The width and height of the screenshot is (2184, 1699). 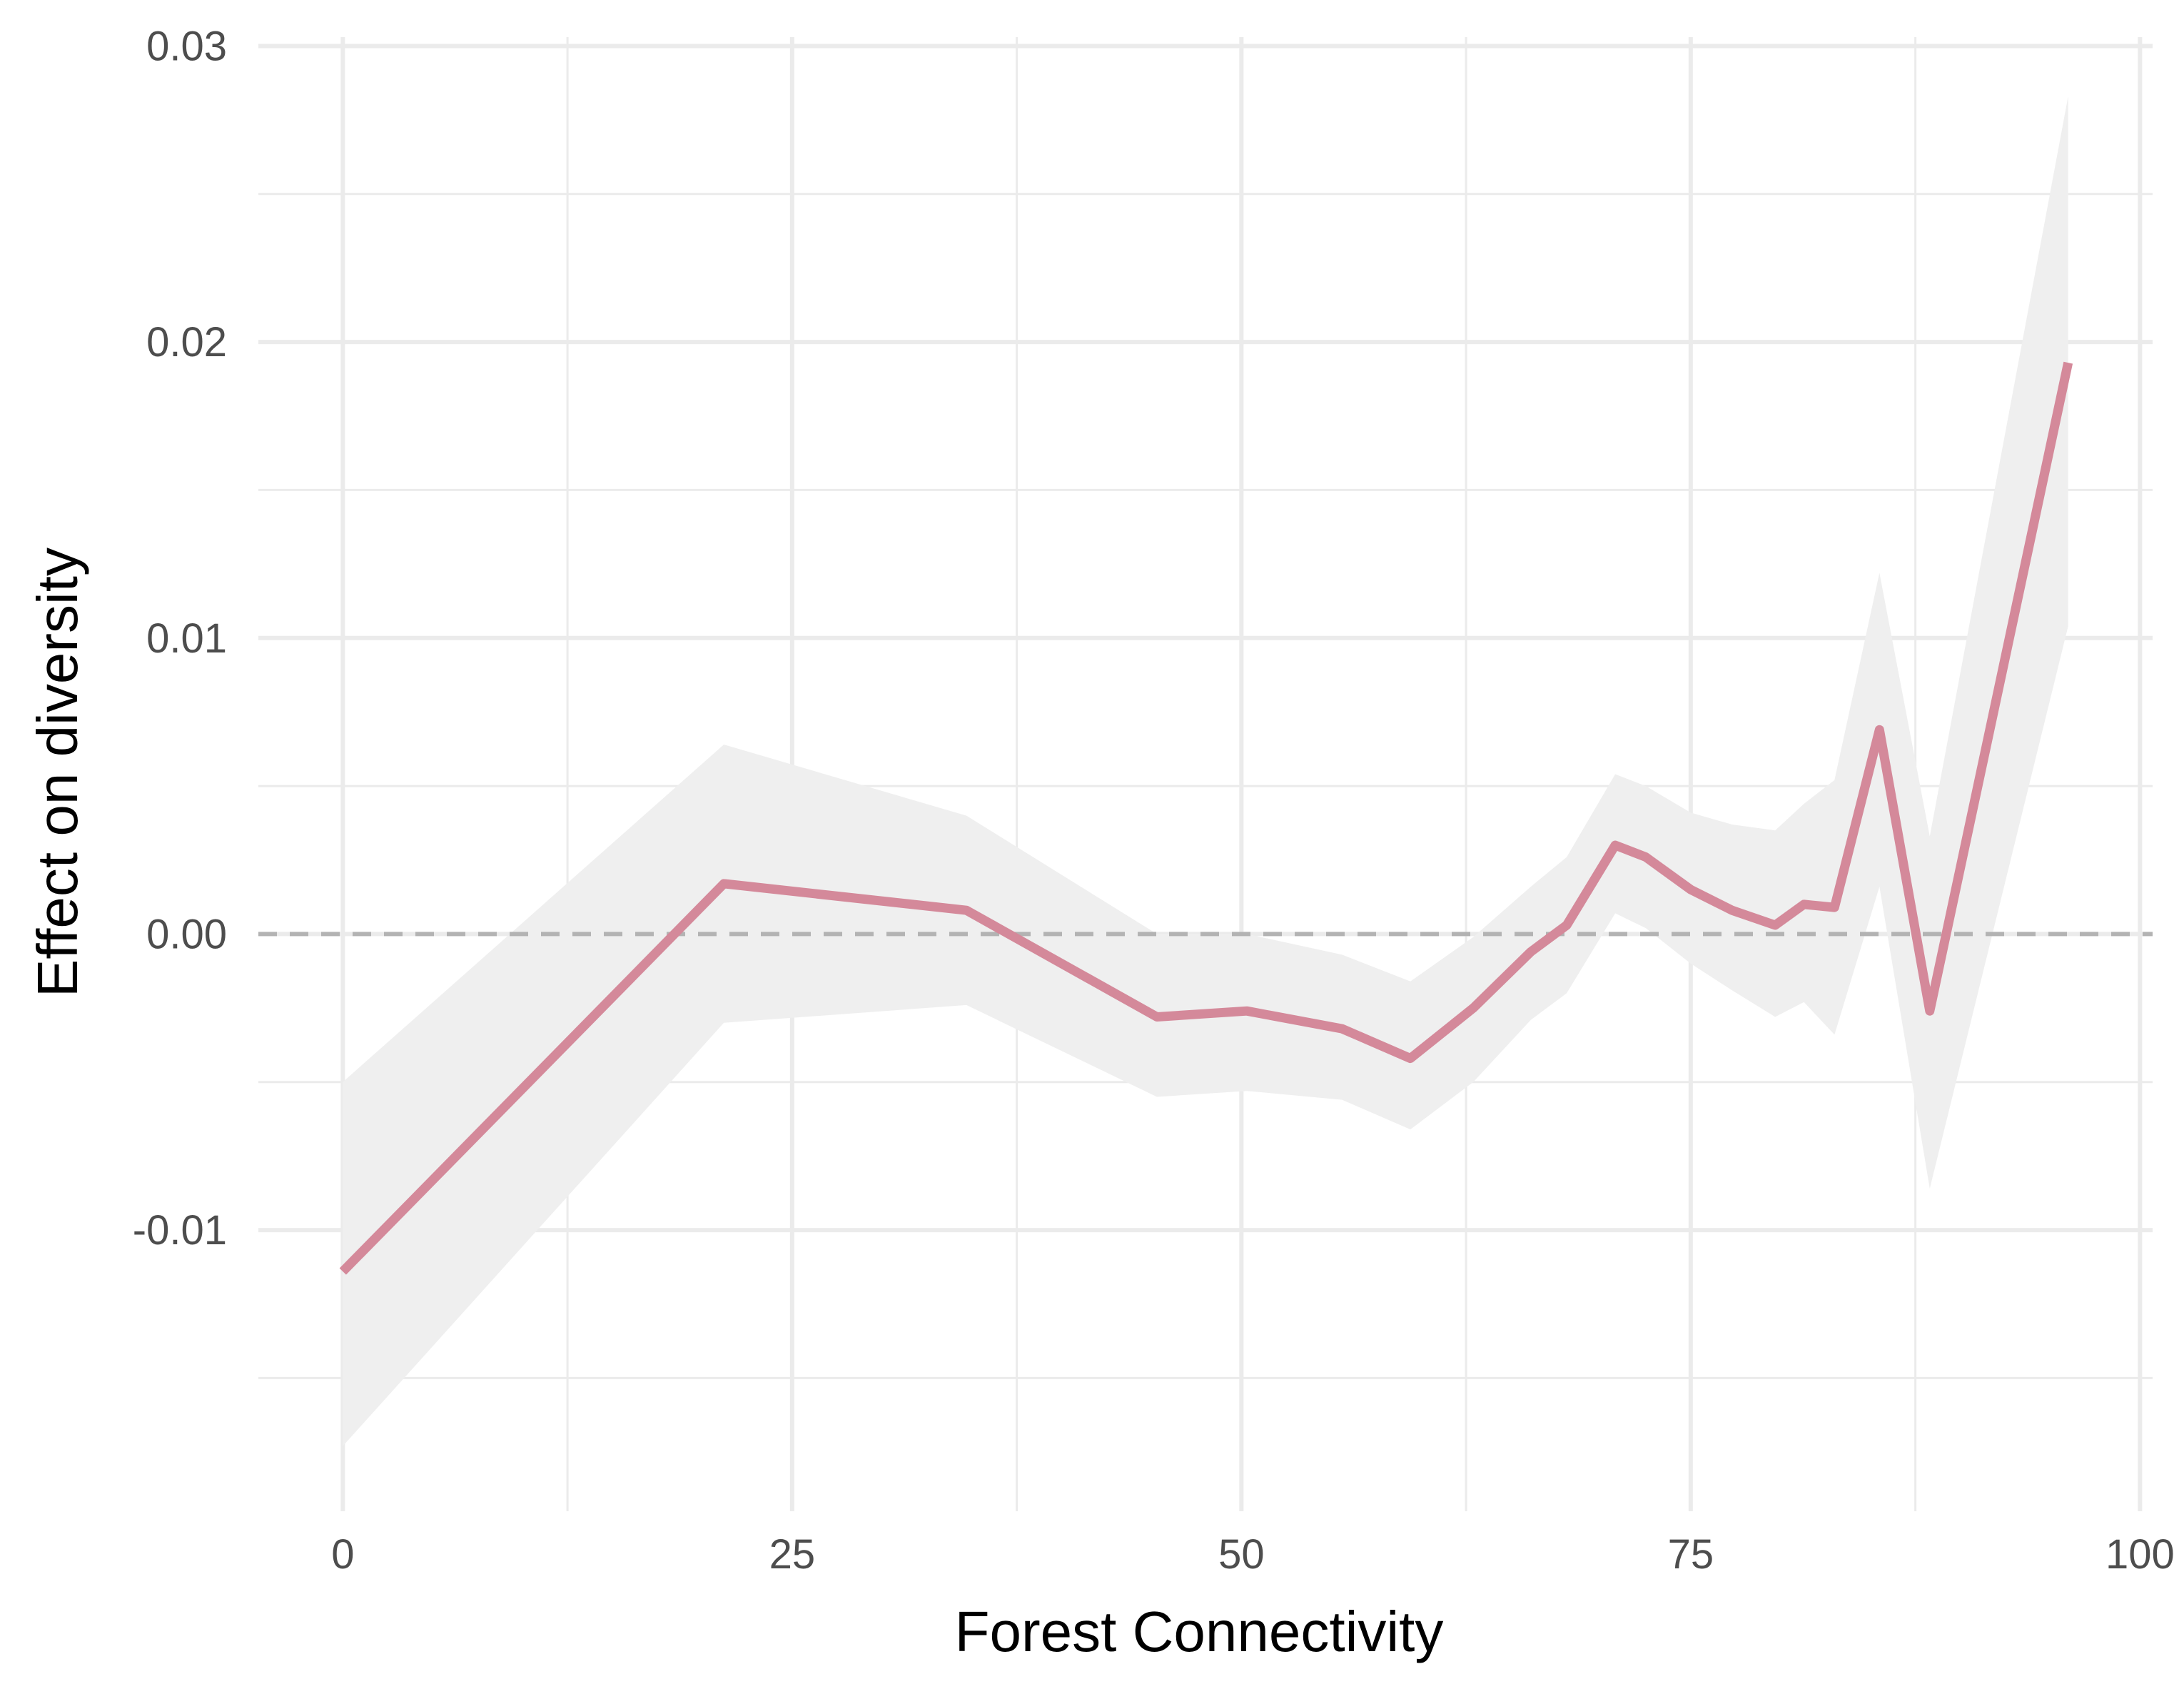 I want to click on x-tick-label: 50, so click(x=1241, y=1555).